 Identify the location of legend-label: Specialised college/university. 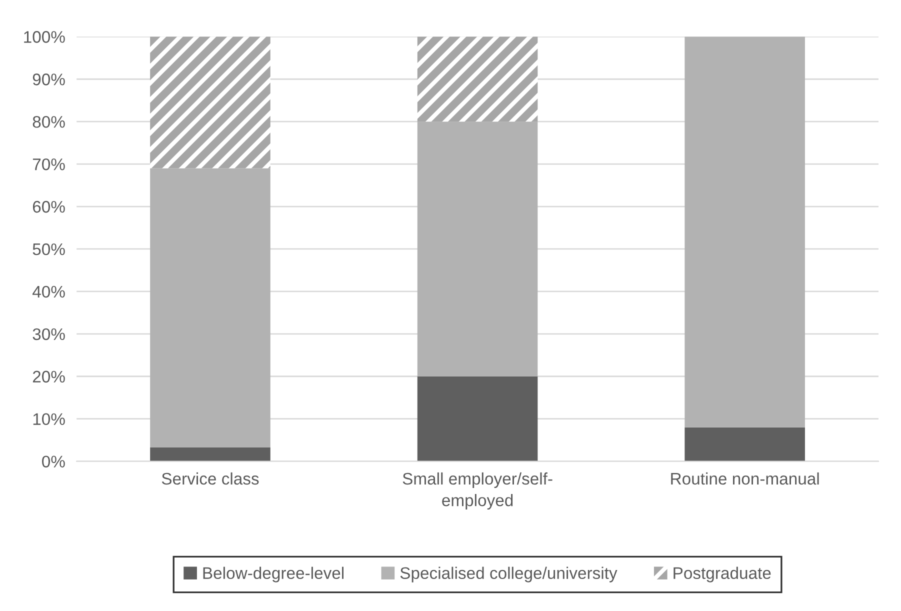
(509, 574).